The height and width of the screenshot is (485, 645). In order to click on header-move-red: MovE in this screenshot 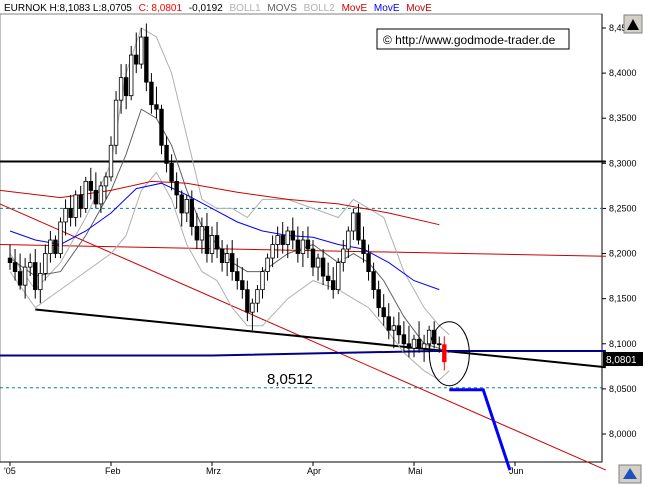, I will do `click(355, 8)`.